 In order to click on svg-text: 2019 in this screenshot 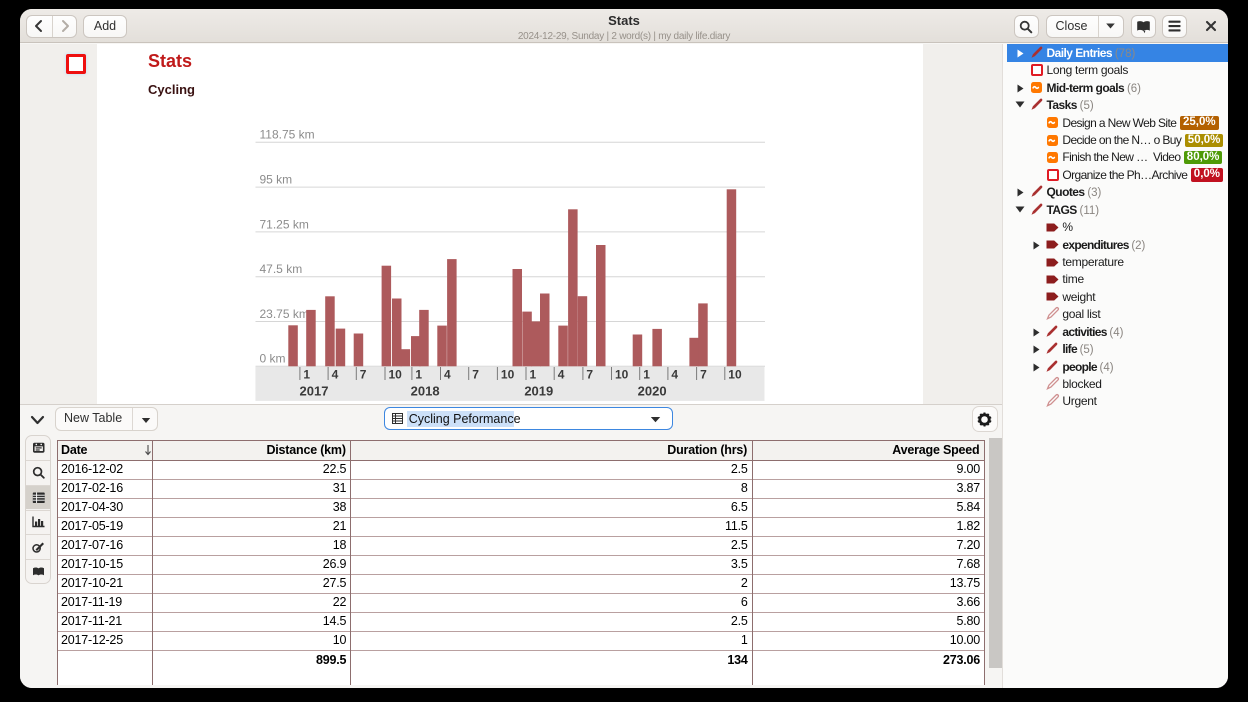, I will do `click(538, 391)`.